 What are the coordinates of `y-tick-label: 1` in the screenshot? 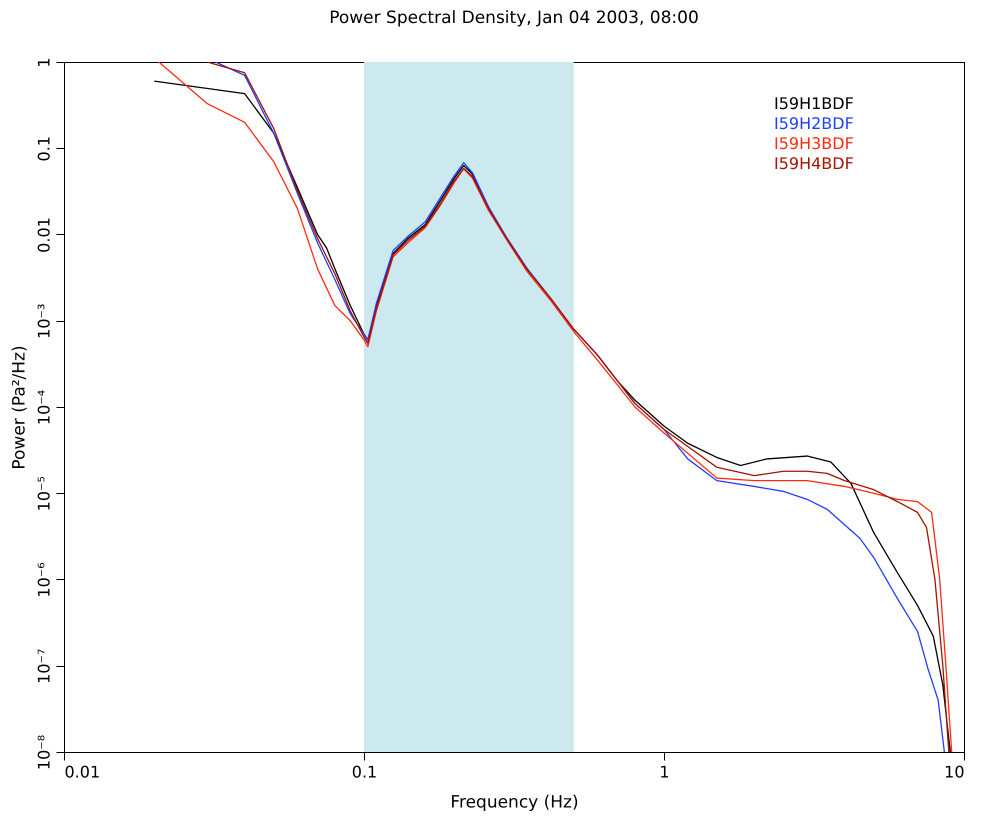 It's located at (44, 62).